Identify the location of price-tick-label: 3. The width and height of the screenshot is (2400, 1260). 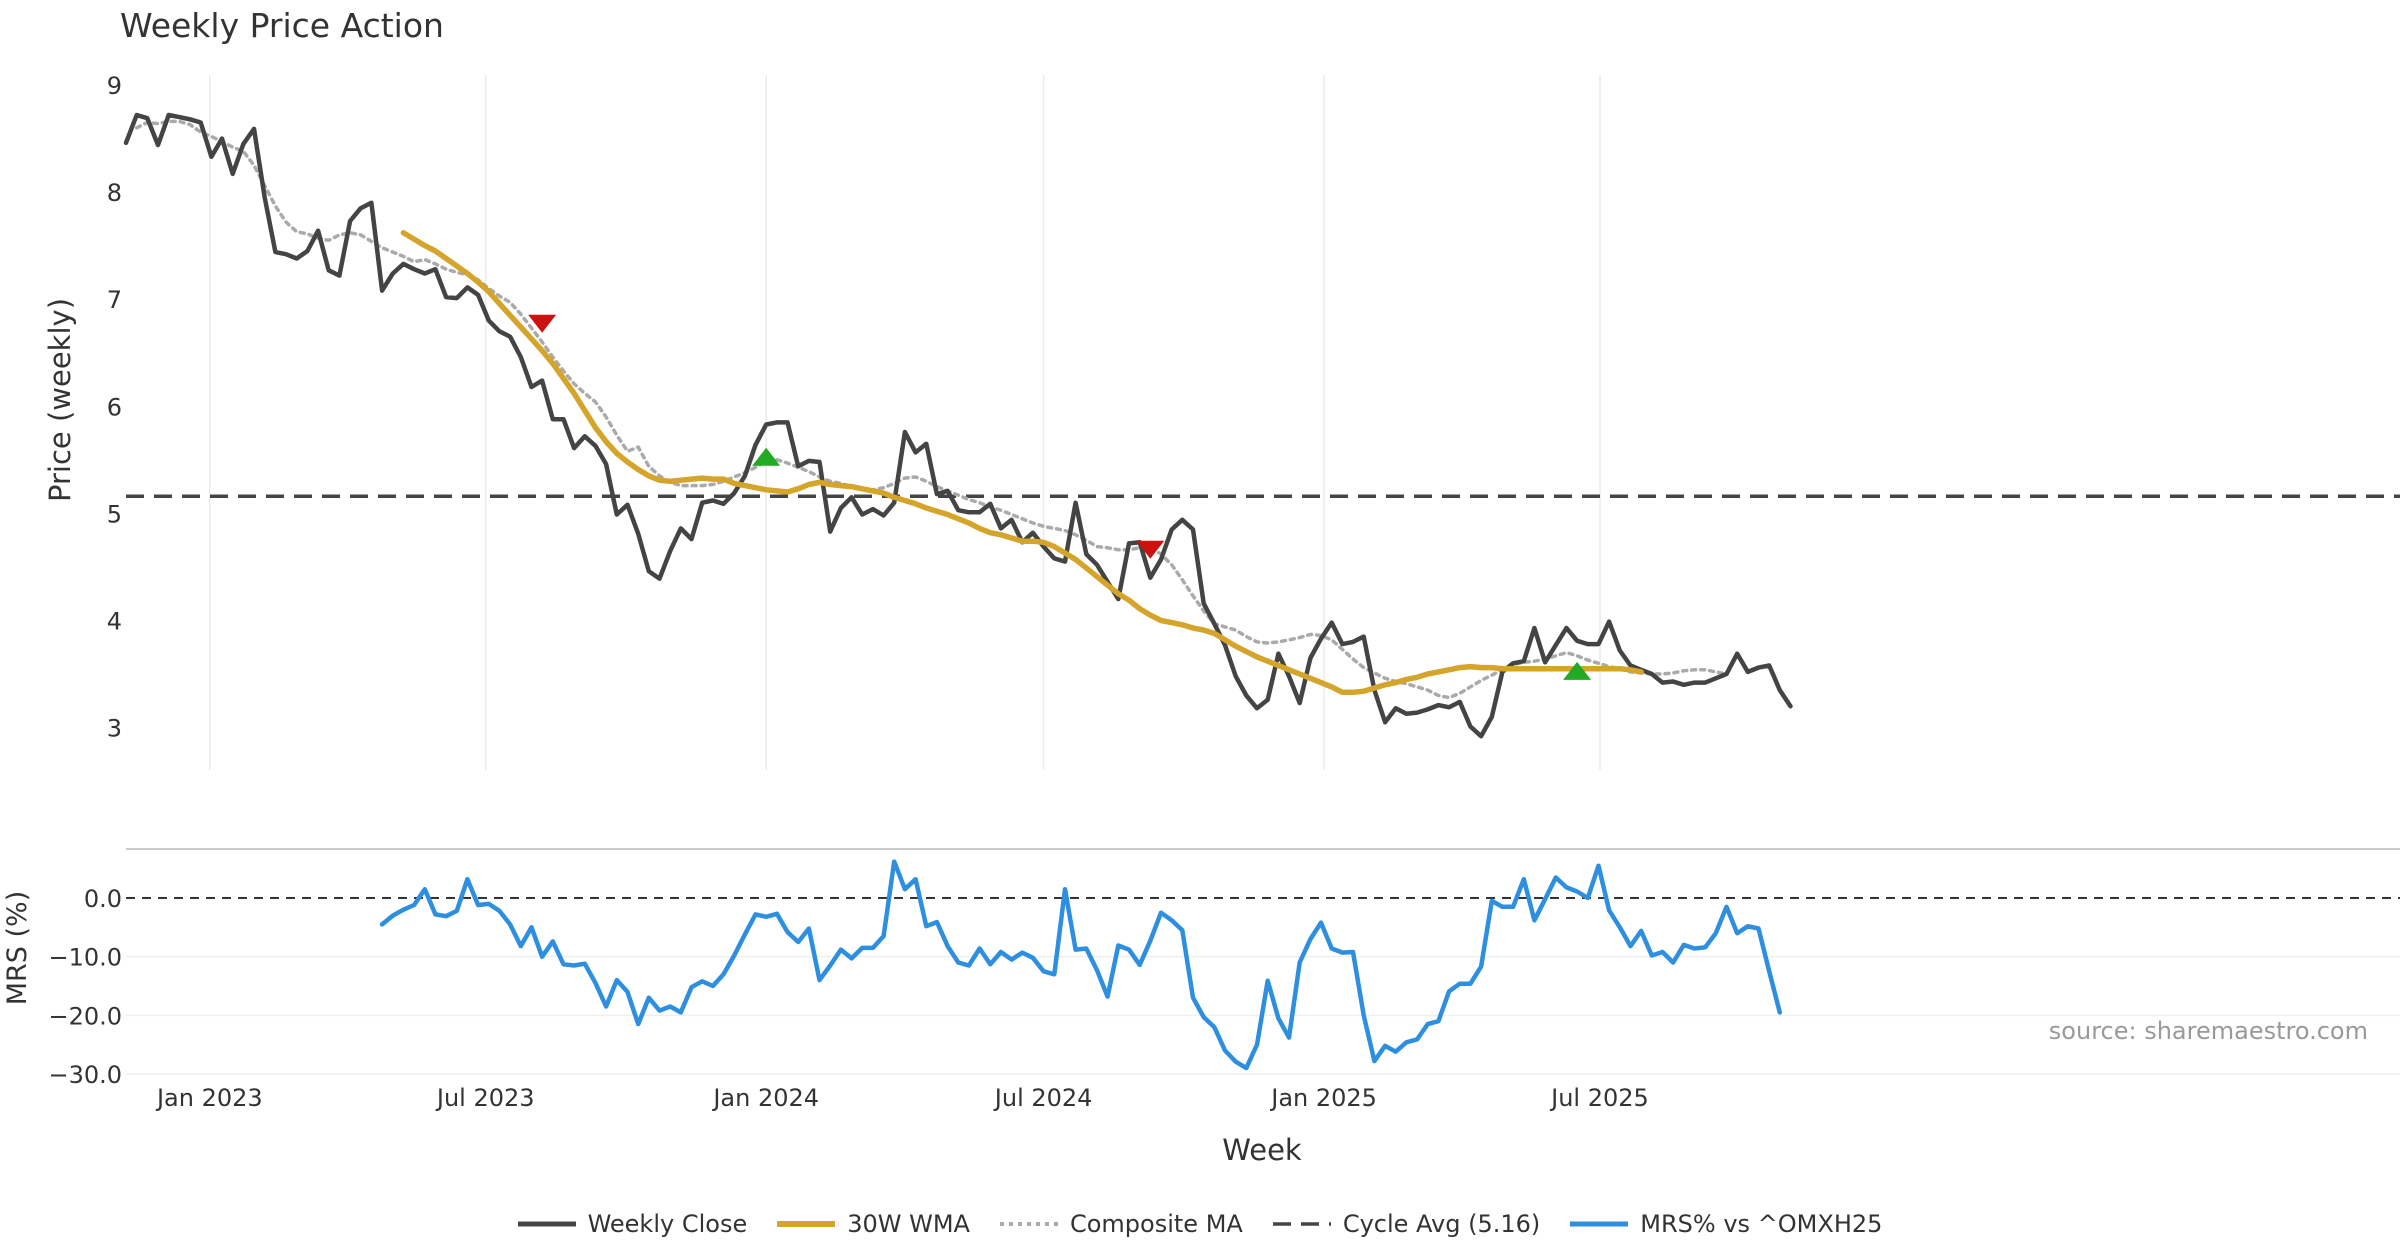
(114, 729).